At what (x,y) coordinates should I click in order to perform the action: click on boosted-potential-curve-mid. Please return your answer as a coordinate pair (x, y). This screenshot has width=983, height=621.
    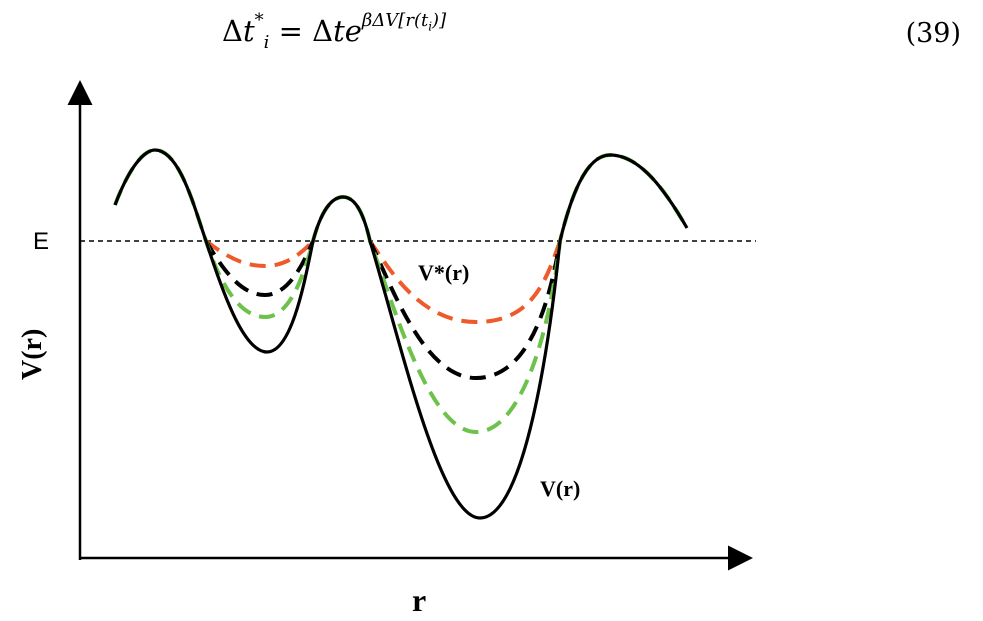
    Looking at the image, I should click on (383, 310).